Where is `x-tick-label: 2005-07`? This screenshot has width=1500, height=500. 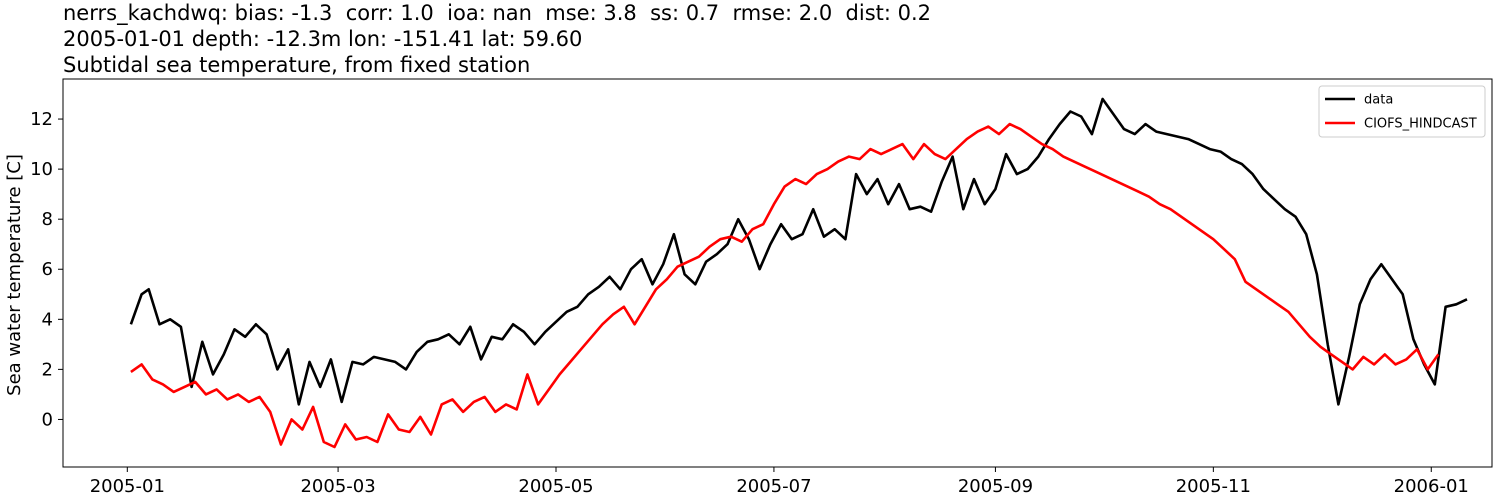 x-tick-label: 2005-07 is located at coordinates (773, 486).